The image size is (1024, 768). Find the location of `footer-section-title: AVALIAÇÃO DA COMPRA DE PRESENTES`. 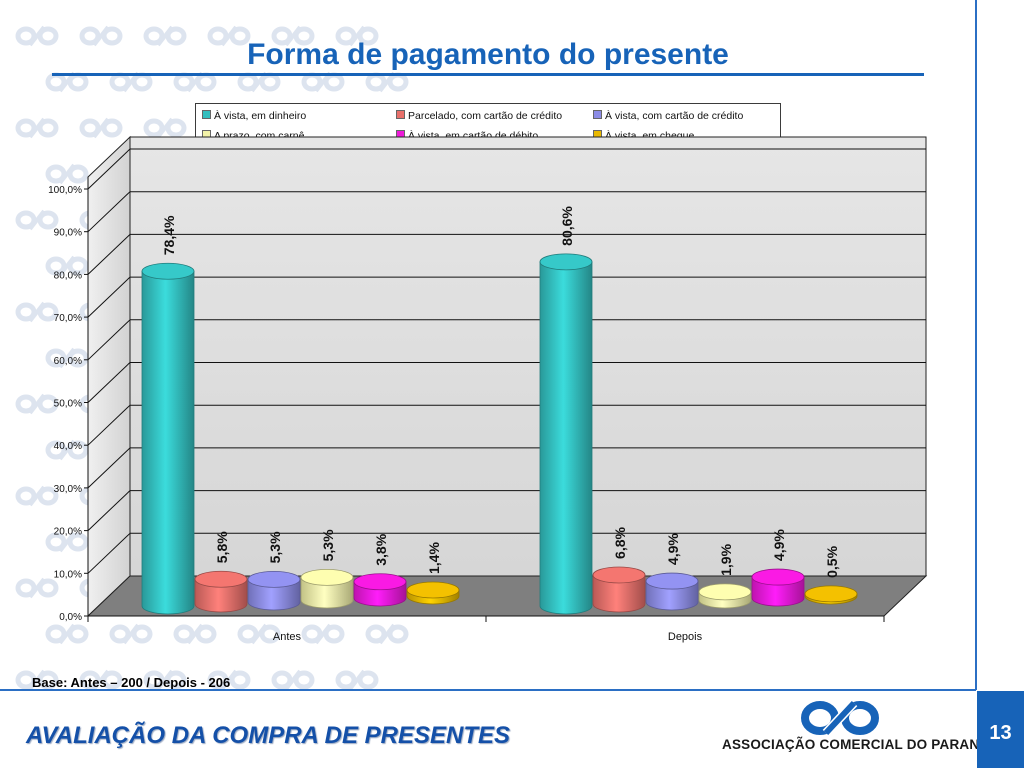

footer-section-title: AVALIAÇÃO DA COMPRA DE PRESENTES is located at coordinates (268, 735).